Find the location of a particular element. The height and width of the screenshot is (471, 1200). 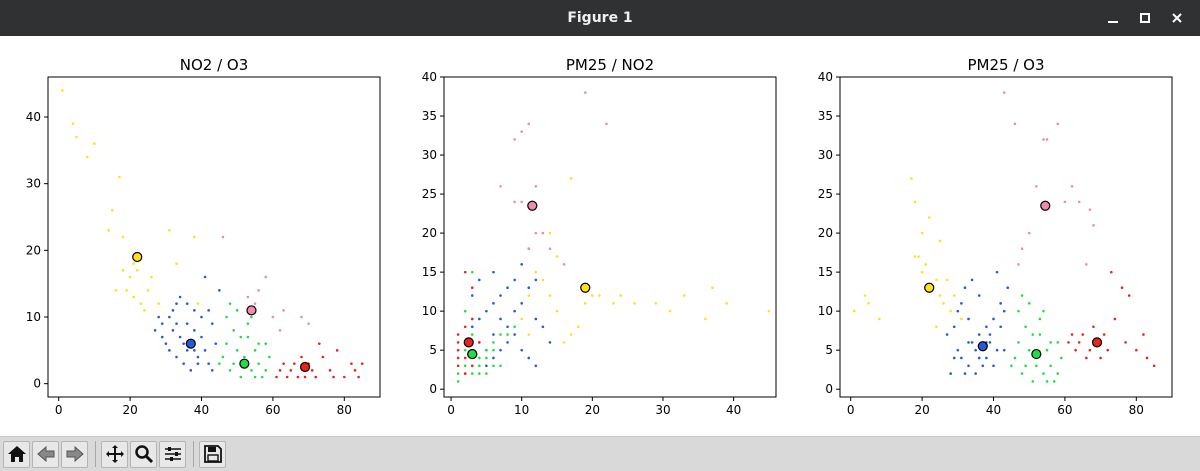

save-icon is located at coordinates (212, 454).